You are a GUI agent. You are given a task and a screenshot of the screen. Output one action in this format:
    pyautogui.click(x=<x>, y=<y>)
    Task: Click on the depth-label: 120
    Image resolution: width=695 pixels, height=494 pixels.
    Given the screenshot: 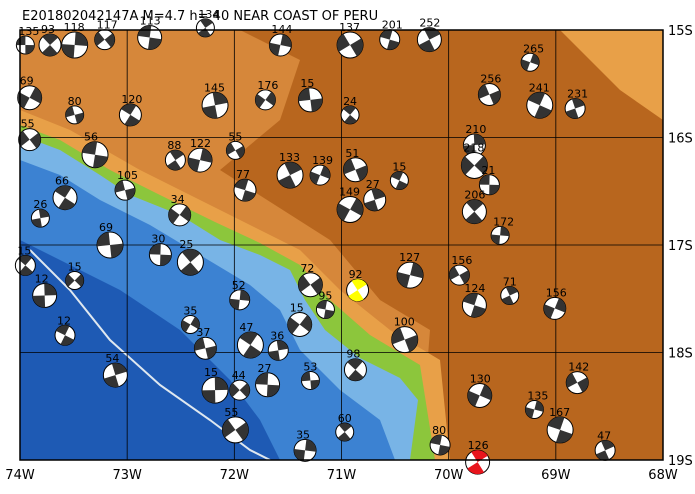 What is the action you would take?
    pyautogui.click(x=131, y=99)
    